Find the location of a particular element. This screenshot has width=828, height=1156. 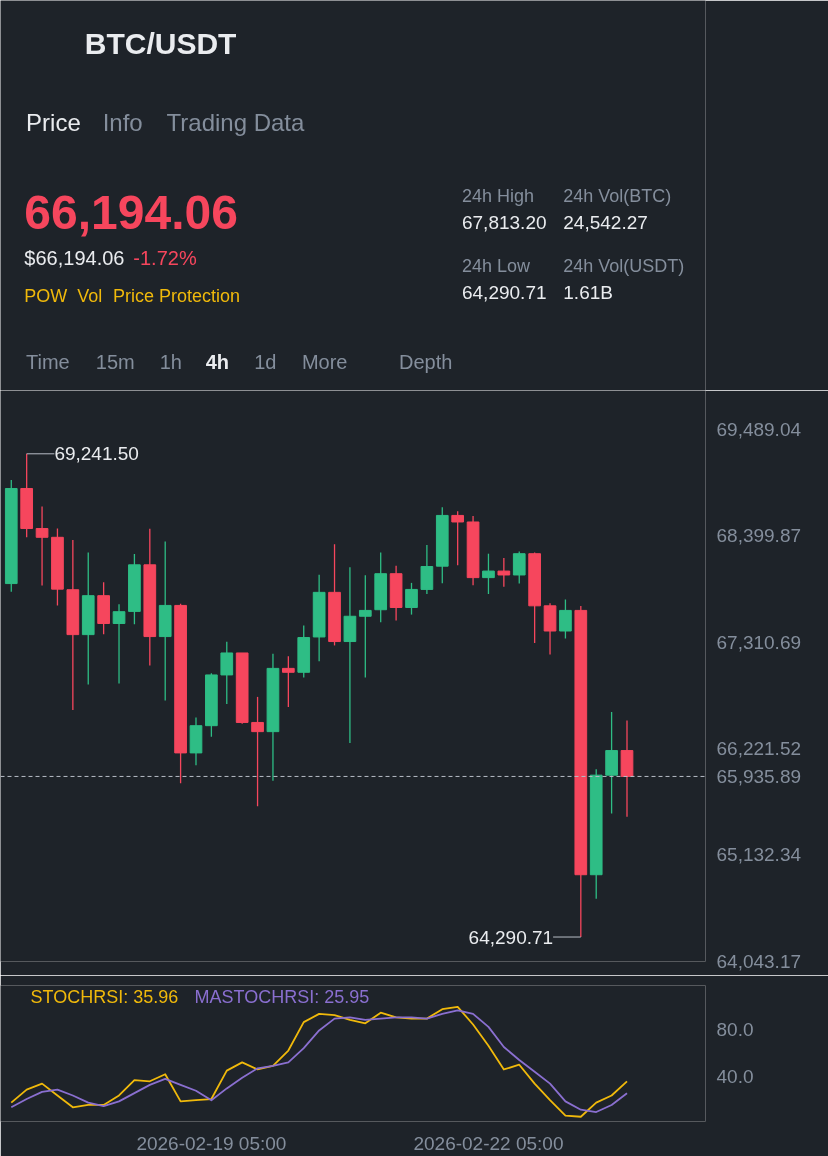

annotation: 69,241.50 is located at coordinates (96, 454).